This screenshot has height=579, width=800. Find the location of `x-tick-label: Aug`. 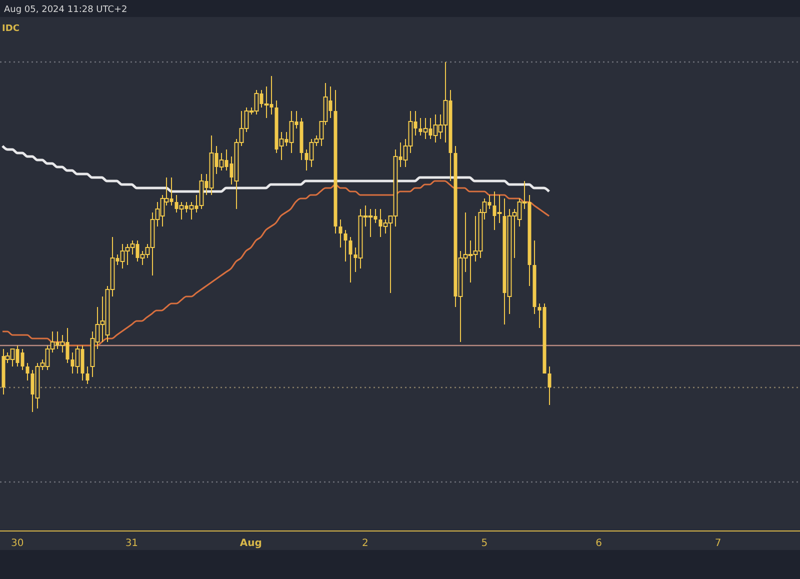

x-tick-label: Aug is located at coordinates (251, 543).